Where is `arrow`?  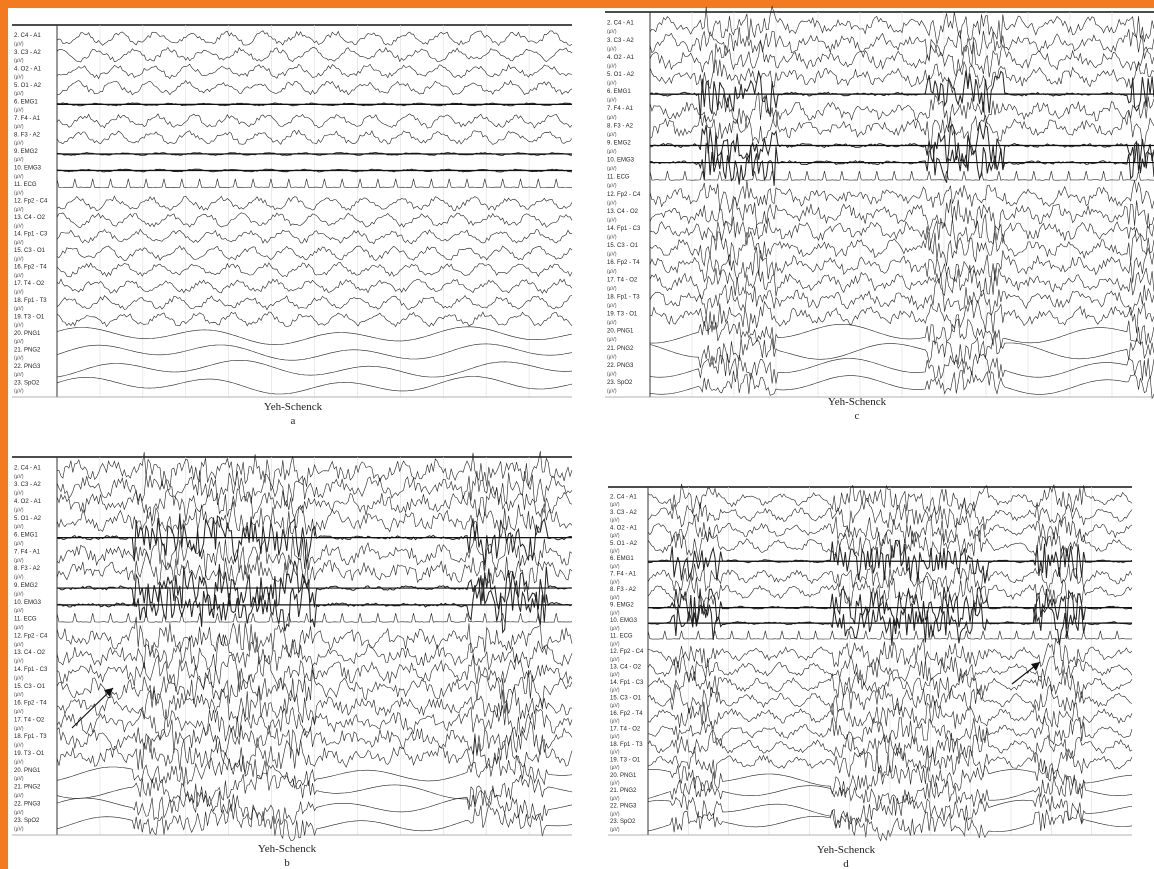
arrow is located at coordinates (92, 708).